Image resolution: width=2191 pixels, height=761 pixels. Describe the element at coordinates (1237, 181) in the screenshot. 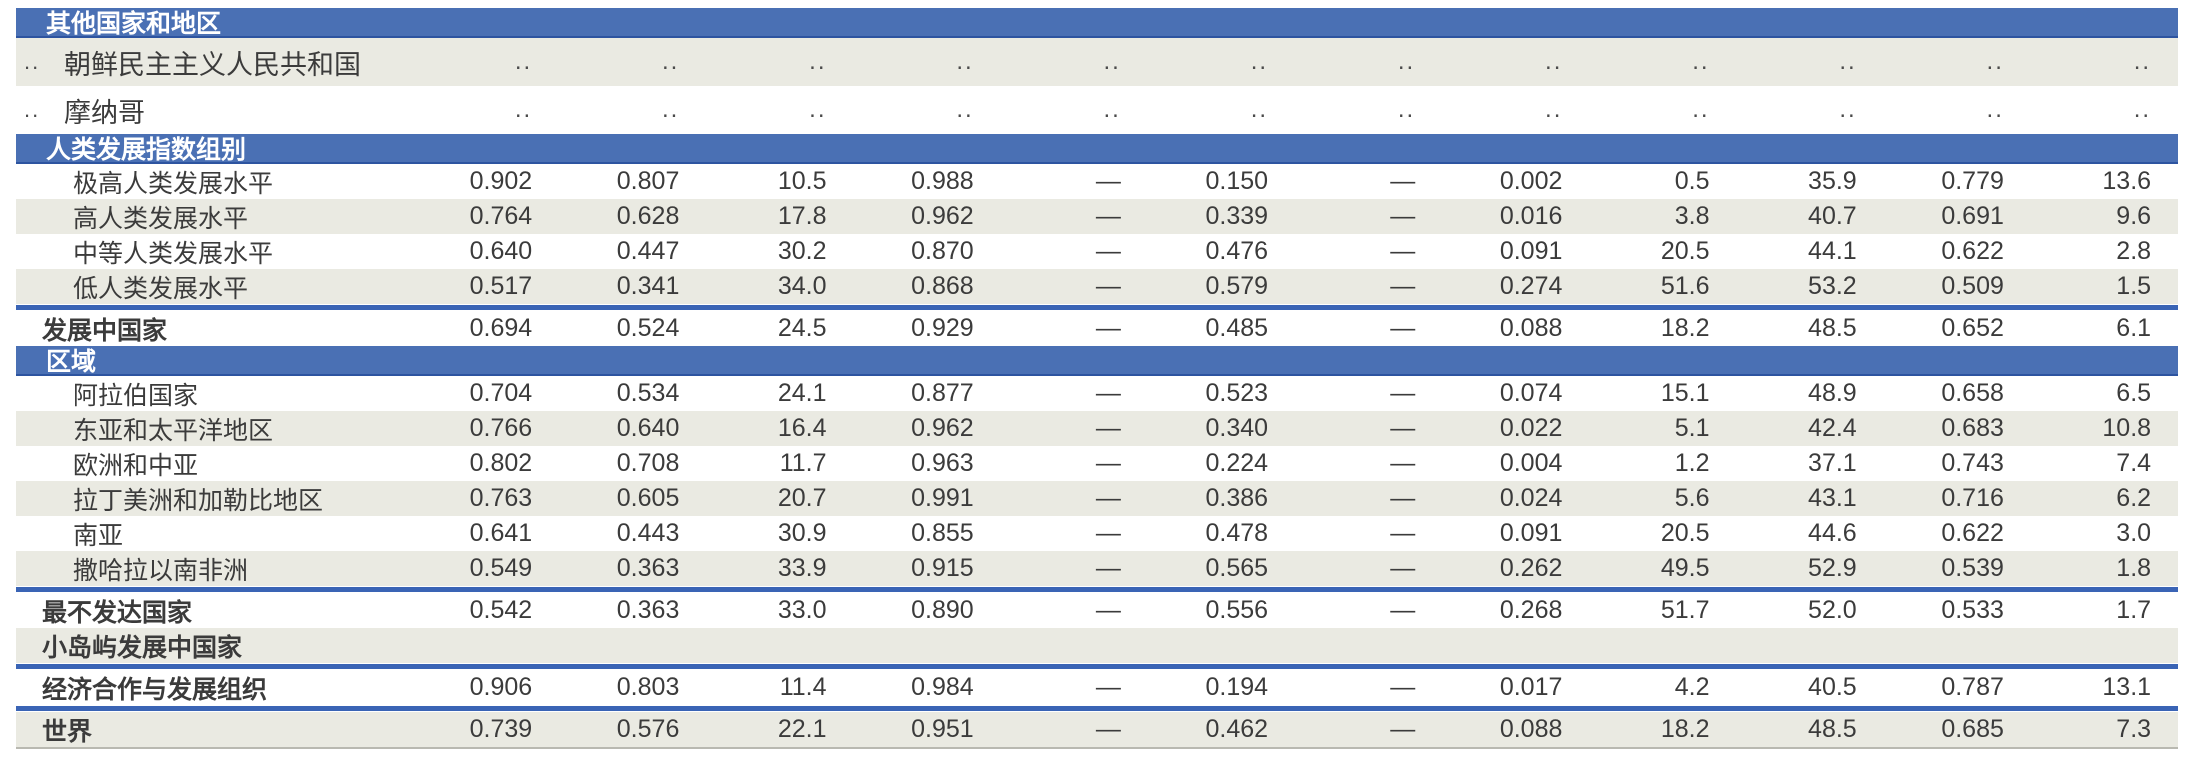

I see `data-cell: 0.150` at that location.